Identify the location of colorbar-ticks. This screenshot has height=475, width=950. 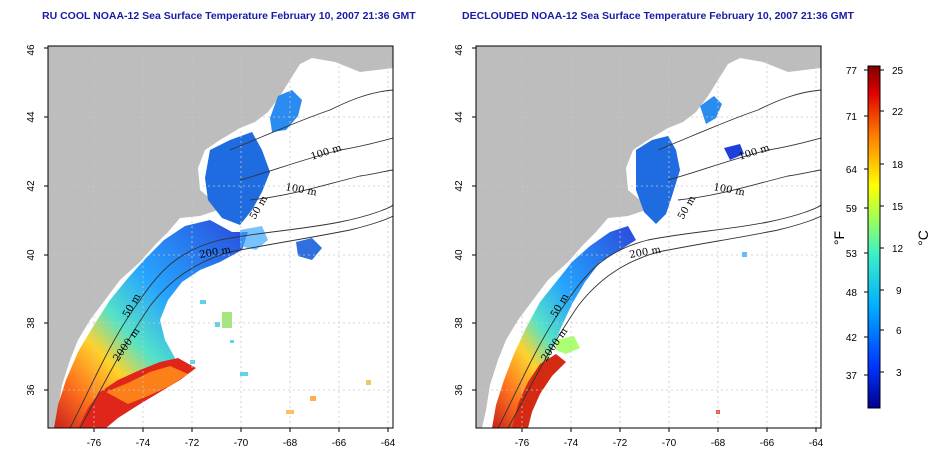
(874, 222).